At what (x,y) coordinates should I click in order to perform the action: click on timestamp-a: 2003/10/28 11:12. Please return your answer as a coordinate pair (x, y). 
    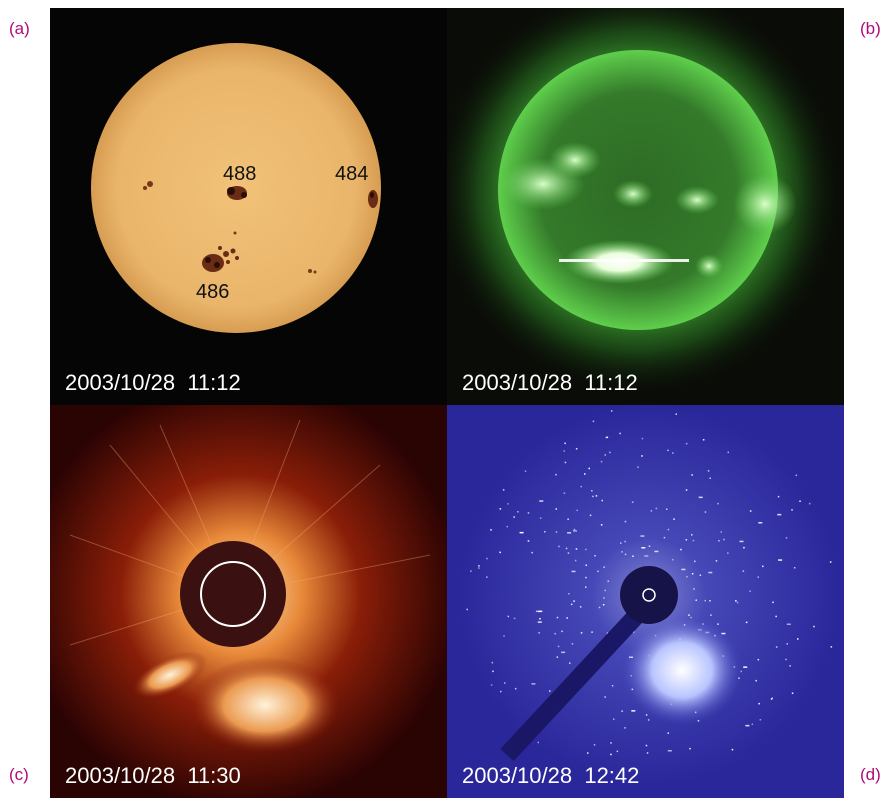
    Looking at the image, I should click on (153, 382).